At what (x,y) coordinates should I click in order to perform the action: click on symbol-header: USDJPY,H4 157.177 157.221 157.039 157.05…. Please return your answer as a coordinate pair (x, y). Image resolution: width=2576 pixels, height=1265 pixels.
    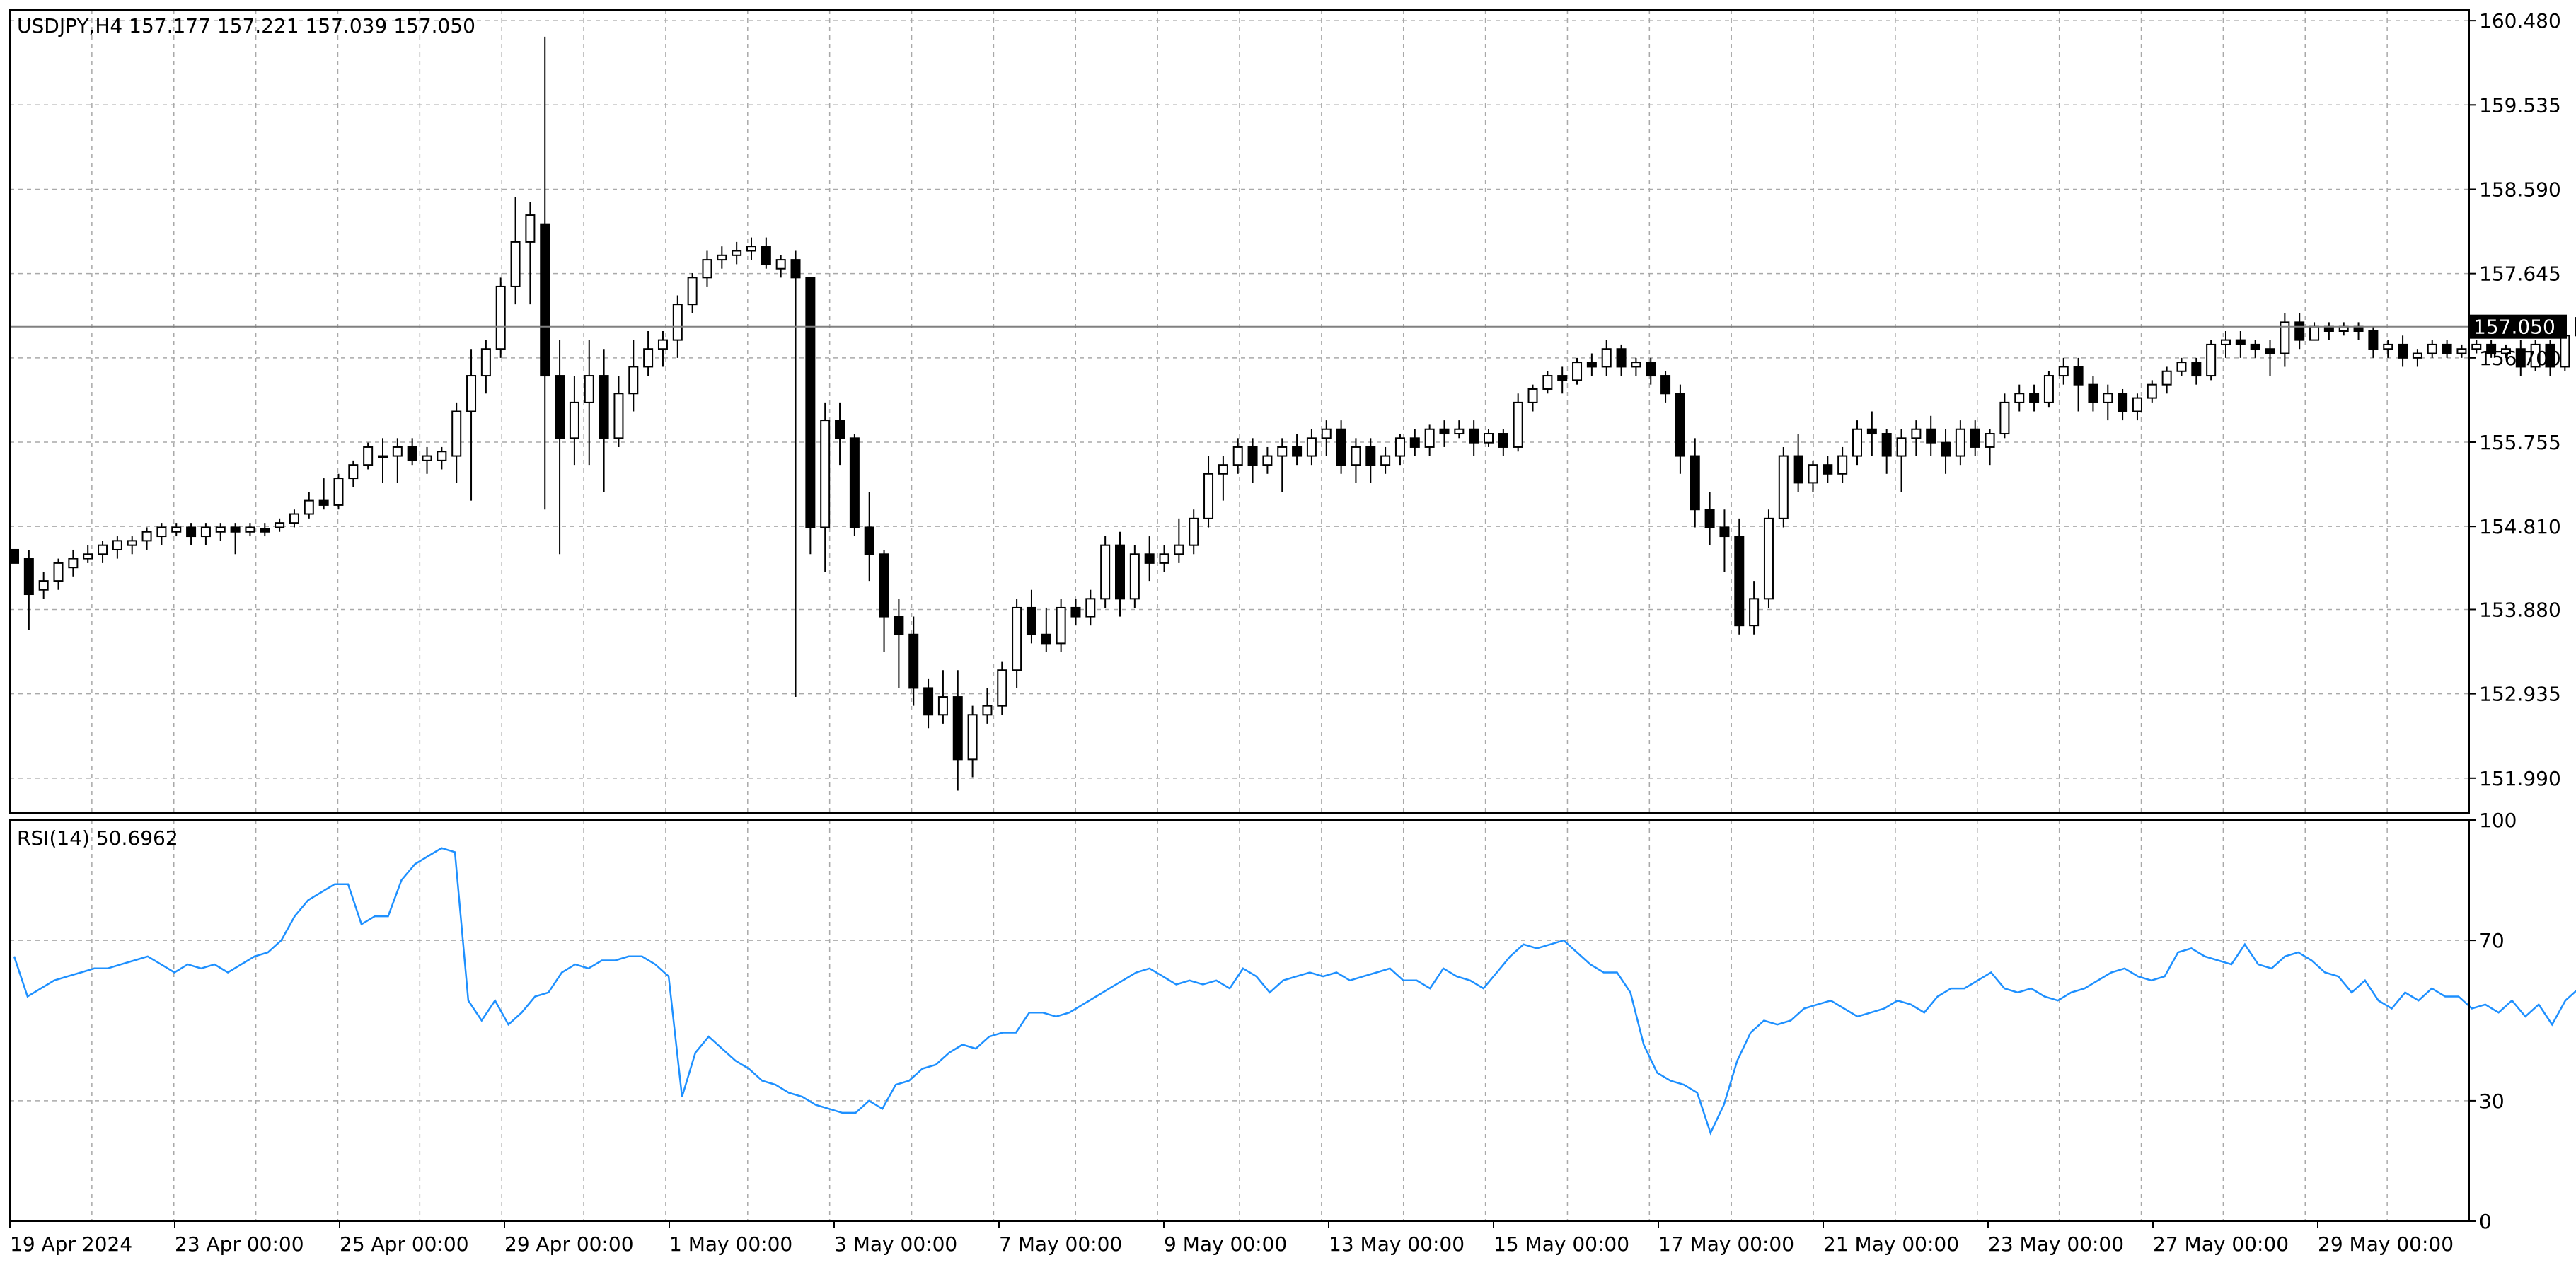
    Looking at the image, I should click on (246, 25).